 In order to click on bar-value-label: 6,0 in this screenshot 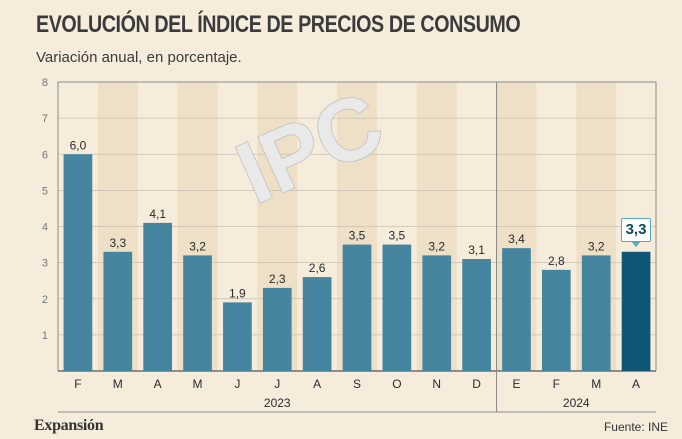, I will do `click(78, 145)`.